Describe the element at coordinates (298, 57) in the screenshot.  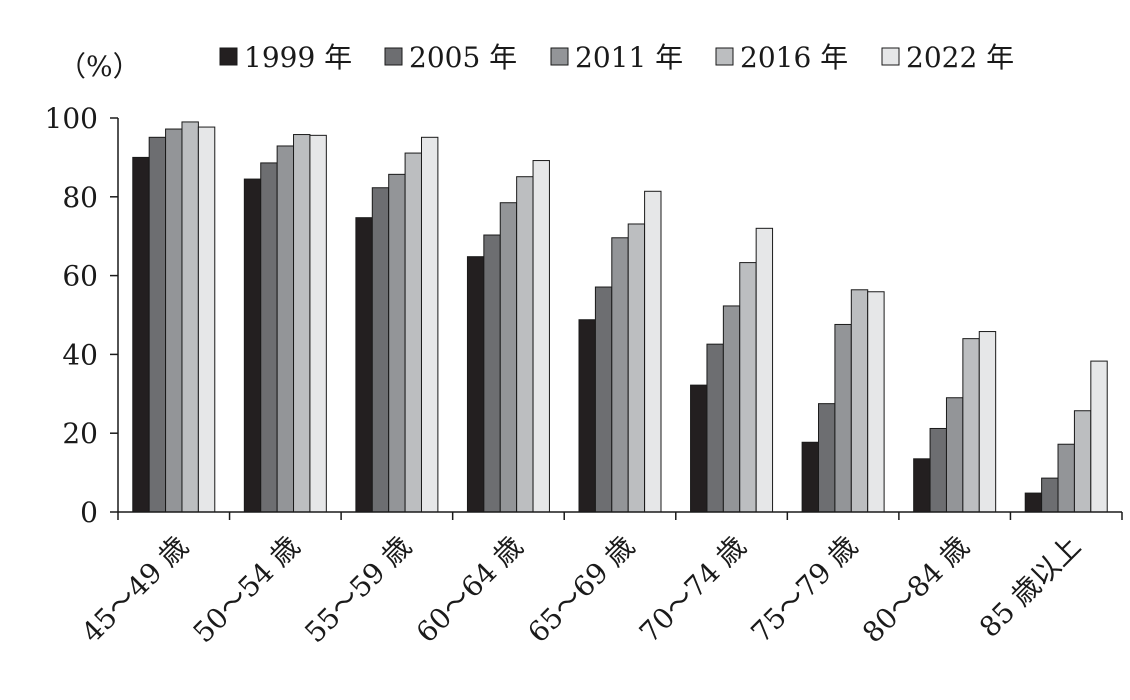
I see `legend-label: 1999 年` at that location.